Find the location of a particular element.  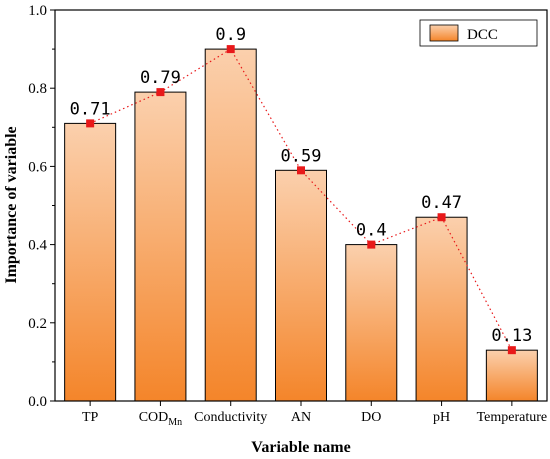

bar-conductivity is located at coordinates (230, 225).